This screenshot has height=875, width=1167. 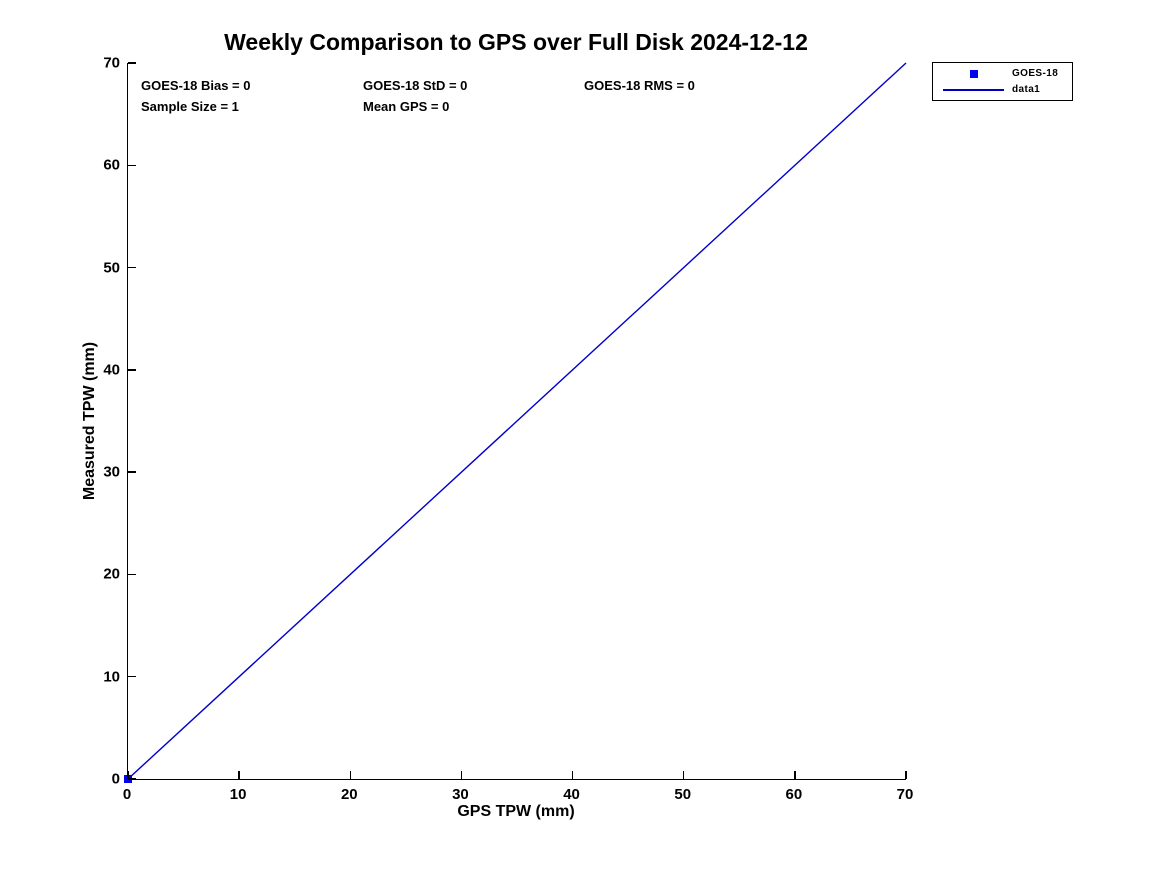 What do you see at coordinates (571, 794) in the screenshot?
I see `x-tick-label: 40` at bounding box center [571, 794].